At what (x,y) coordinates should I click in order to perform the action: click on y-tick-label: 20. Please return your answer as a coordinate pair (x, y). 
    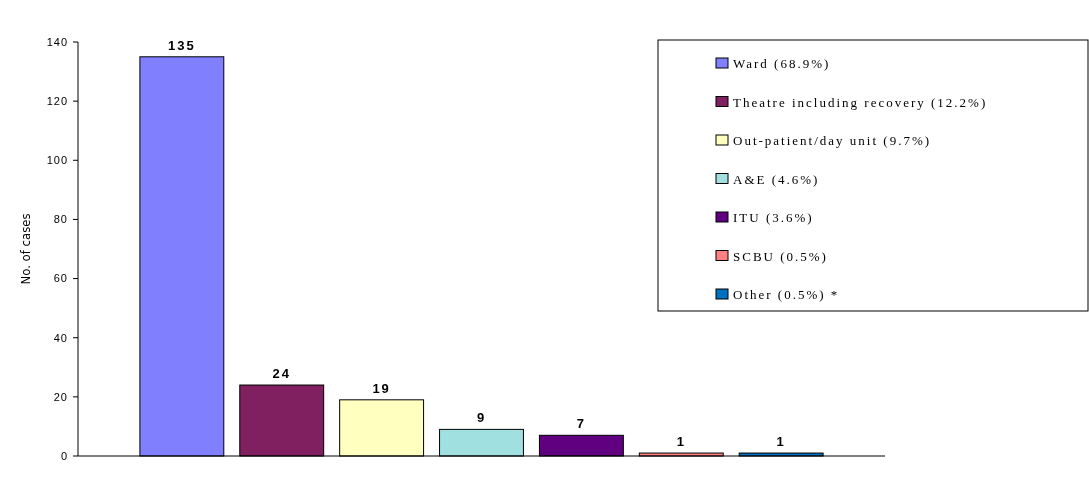
    Looking at the image, I should click on (60, 396).